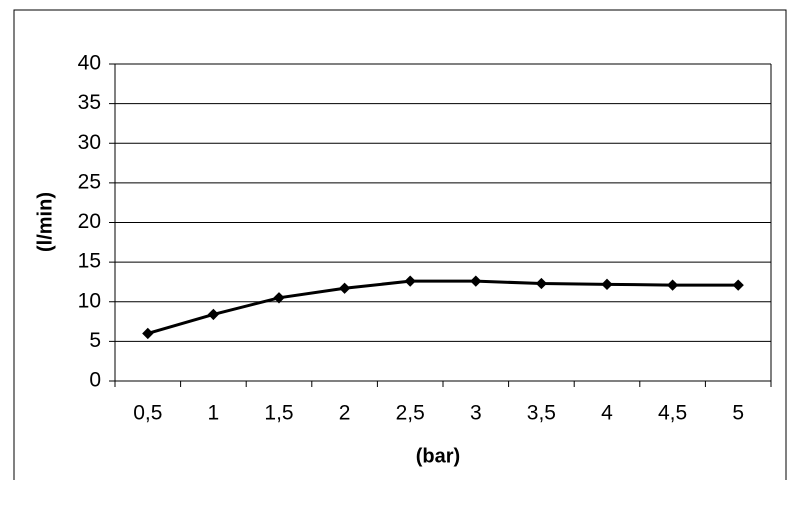 Image resolution: width=800 pixels, height=506 pixels. Describe the element at coordinates (95, 340) in the screenshot. I see `y-tick-label: 5` at that location.